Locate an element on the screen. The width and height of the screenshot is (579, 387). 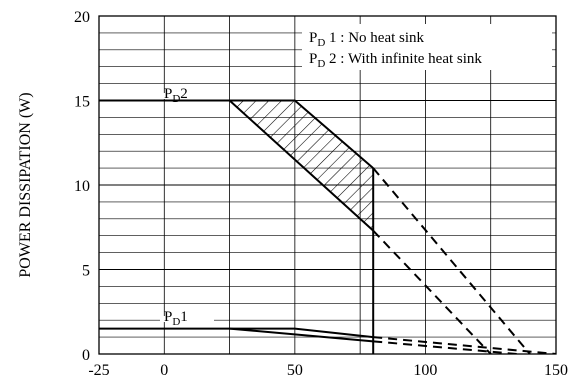
y-tick-label: 10 is located at coordinates (82, 186).